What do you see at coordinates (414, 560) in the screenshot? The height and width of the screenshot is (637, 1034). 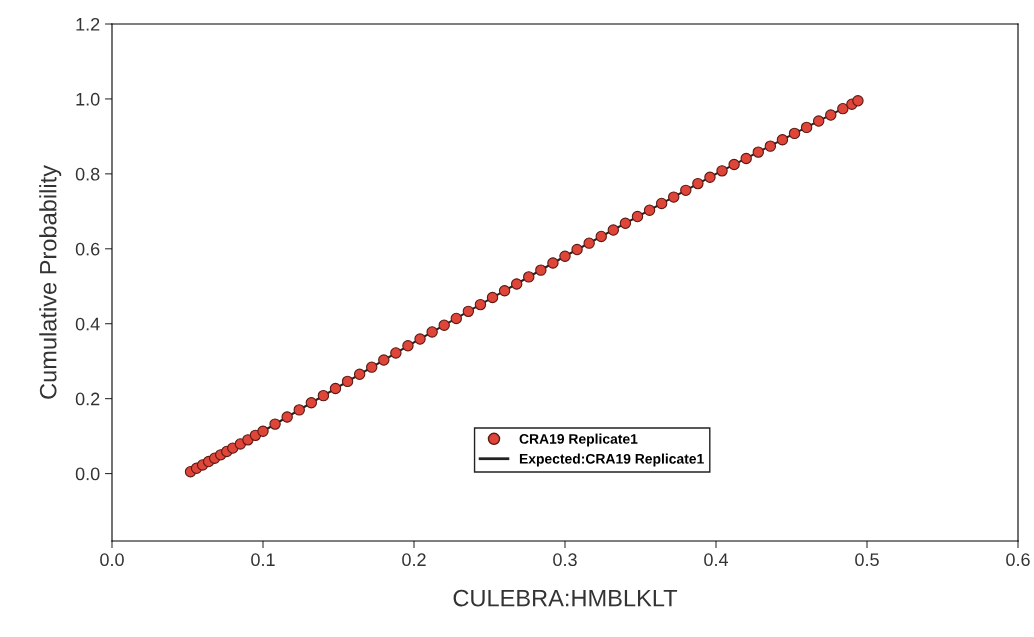 I see `x-tick-label: 0.2` at bounding box center [414, 560].